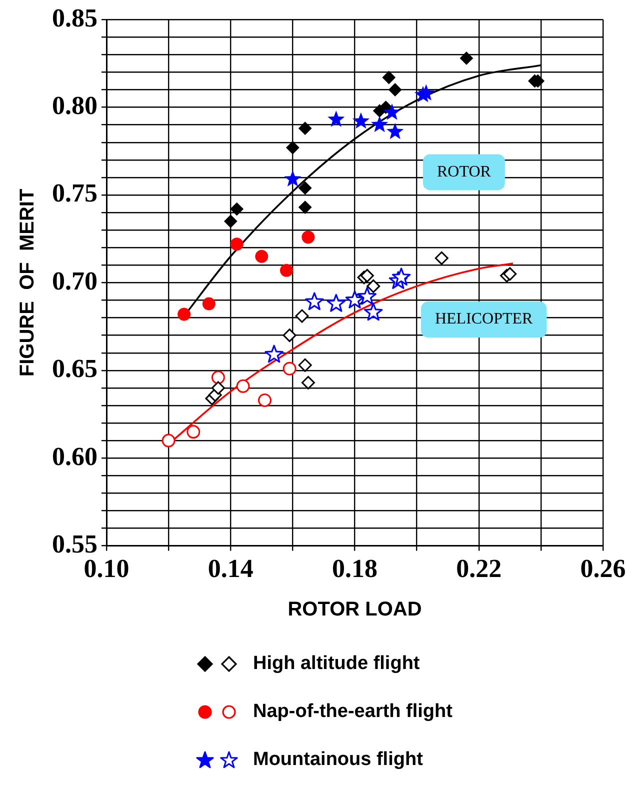 This screenshot has height=794, width=643. What do you see at coordinates (355, 569) in the screenshot?
I see `x-tick-label: 0.18` at bounding box center [355, 569].